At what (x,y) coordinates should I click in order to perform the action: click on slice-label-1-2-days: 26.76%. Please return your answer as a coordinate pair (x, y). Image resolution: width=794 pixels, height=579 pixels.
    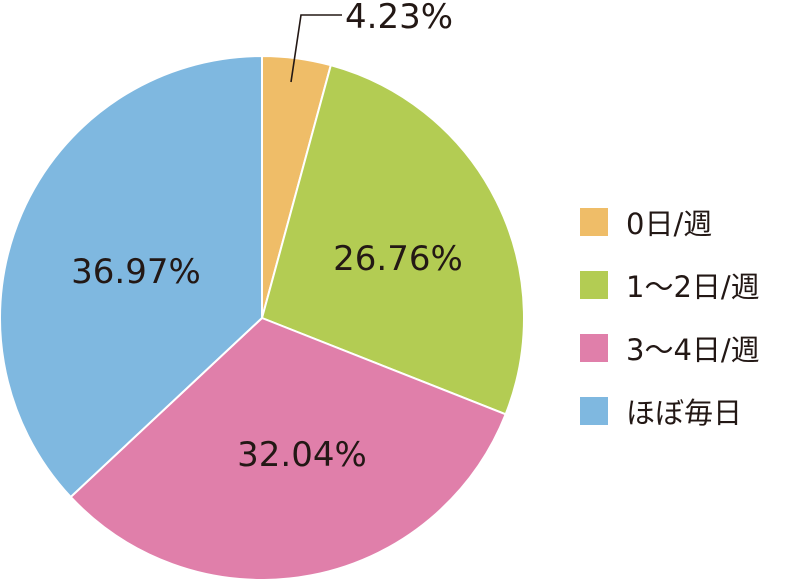
    Looking at the image, I should click on (398, 259).